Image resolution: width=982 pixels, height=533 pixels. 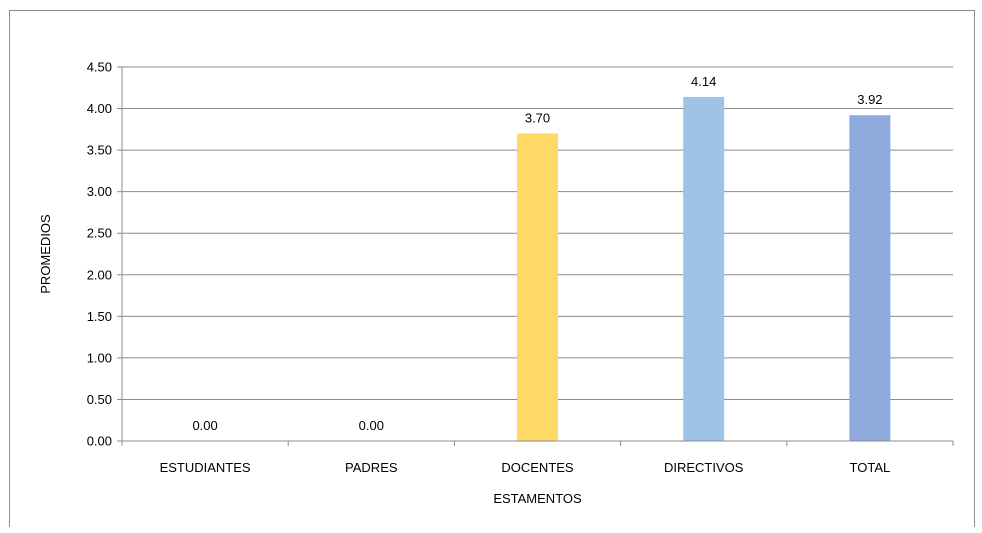 I want to click on y-tick-label: 2.50, so click(x=99, y=233).